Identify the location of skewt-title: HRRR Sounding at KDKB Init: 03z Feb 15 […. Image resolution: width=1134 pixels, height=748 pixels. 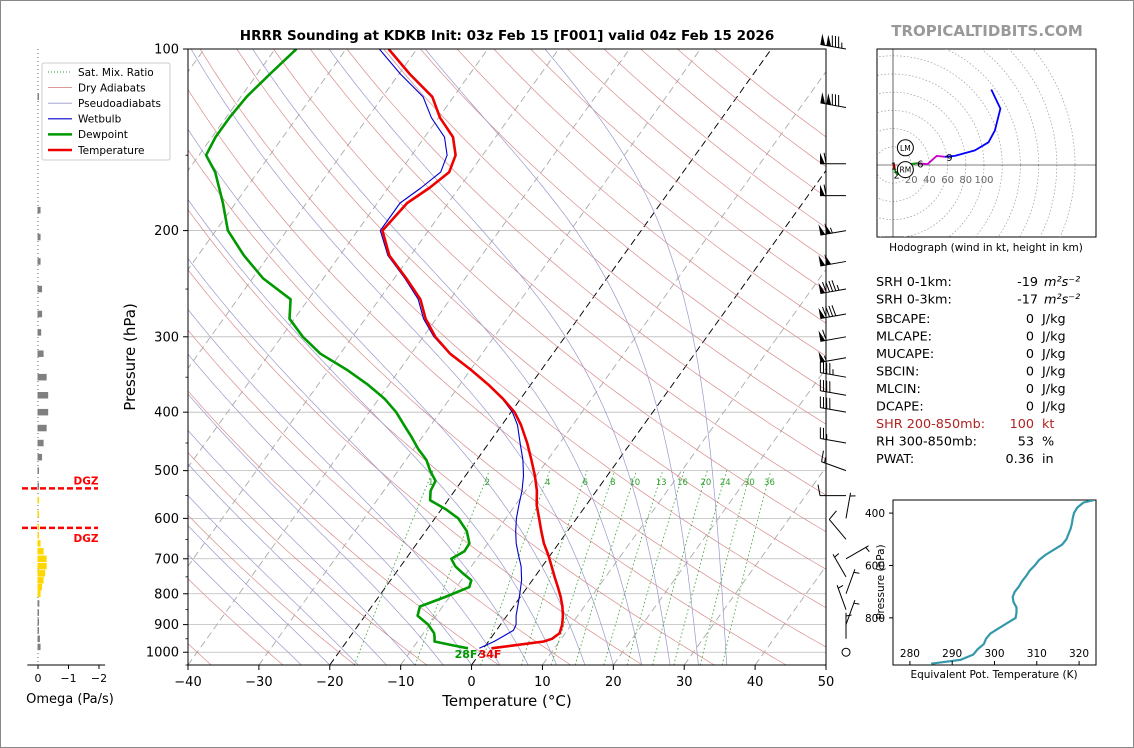
(507, 36).